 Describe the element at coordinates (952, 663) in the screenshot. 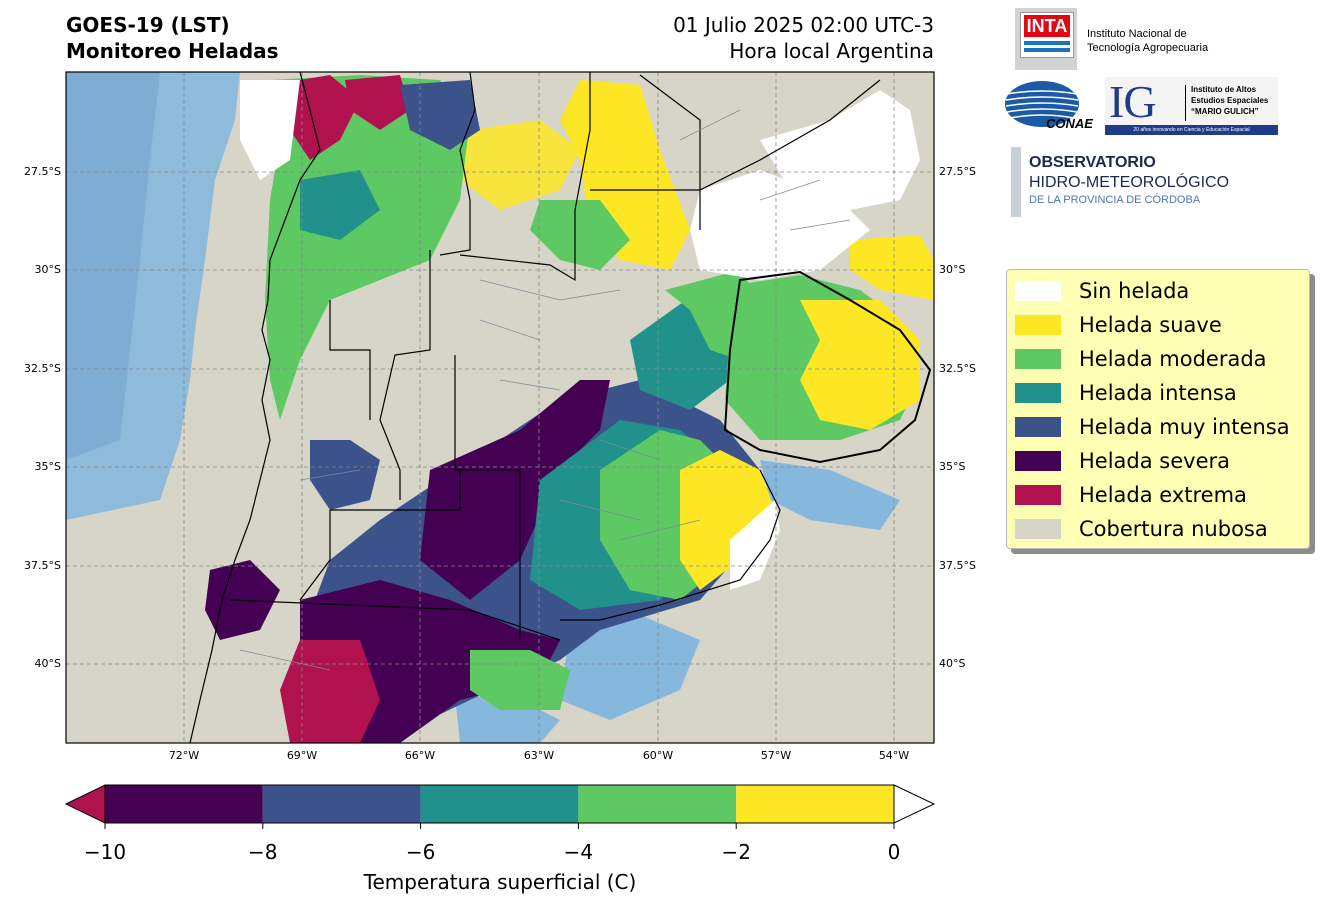

I see `lat-tick-label-right: 40°S` at that location.